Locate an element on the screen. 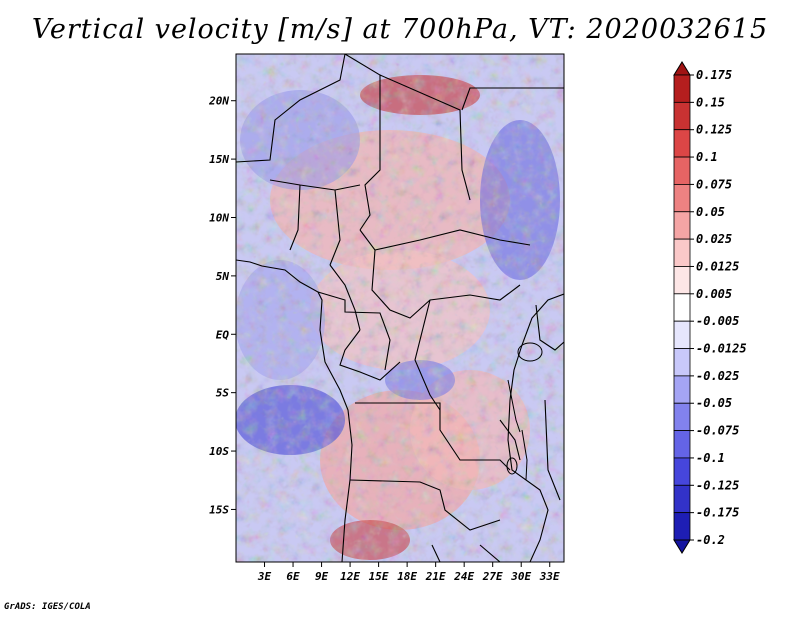 Image resolution: width=800 pixels, height=618 pixels. lakes is located at coordinates (524, 411).